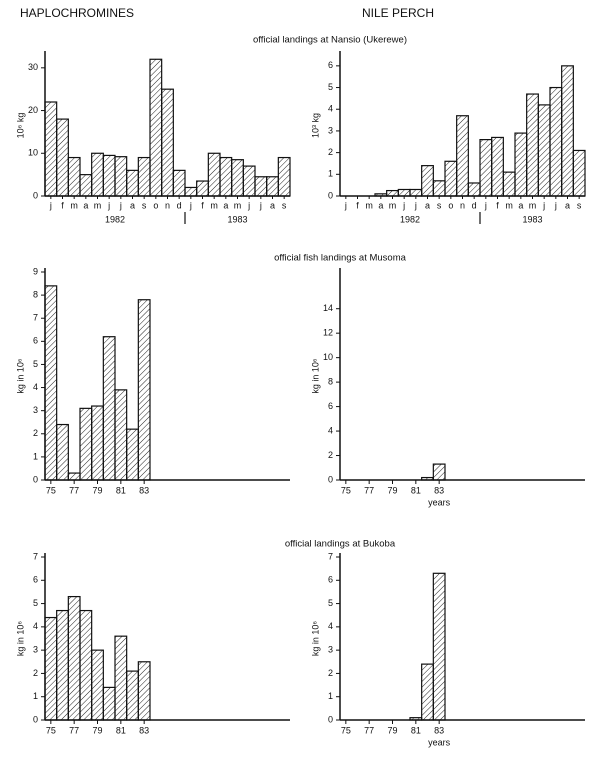 The width and height of the screenshot is (600, 760). Describe the element at coordinates (340, 544) in the screenshot. I see `section-title: official landings at Bukoba` at that location.